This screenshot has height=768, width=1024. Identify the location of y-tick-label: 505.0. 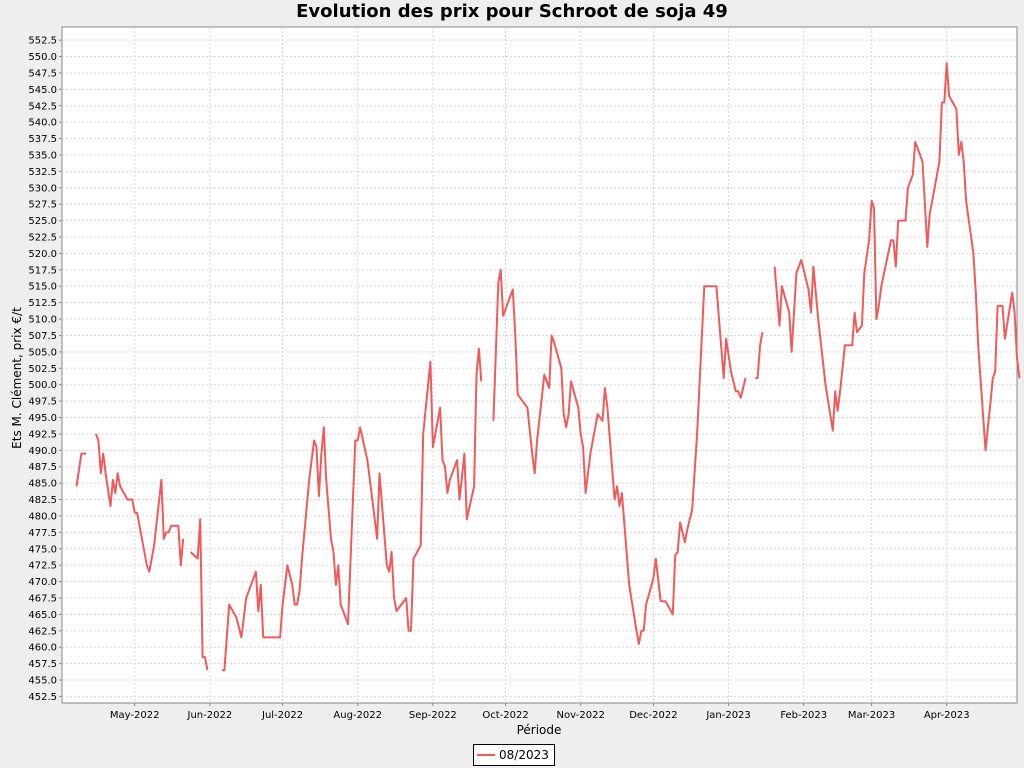
(42, 352).